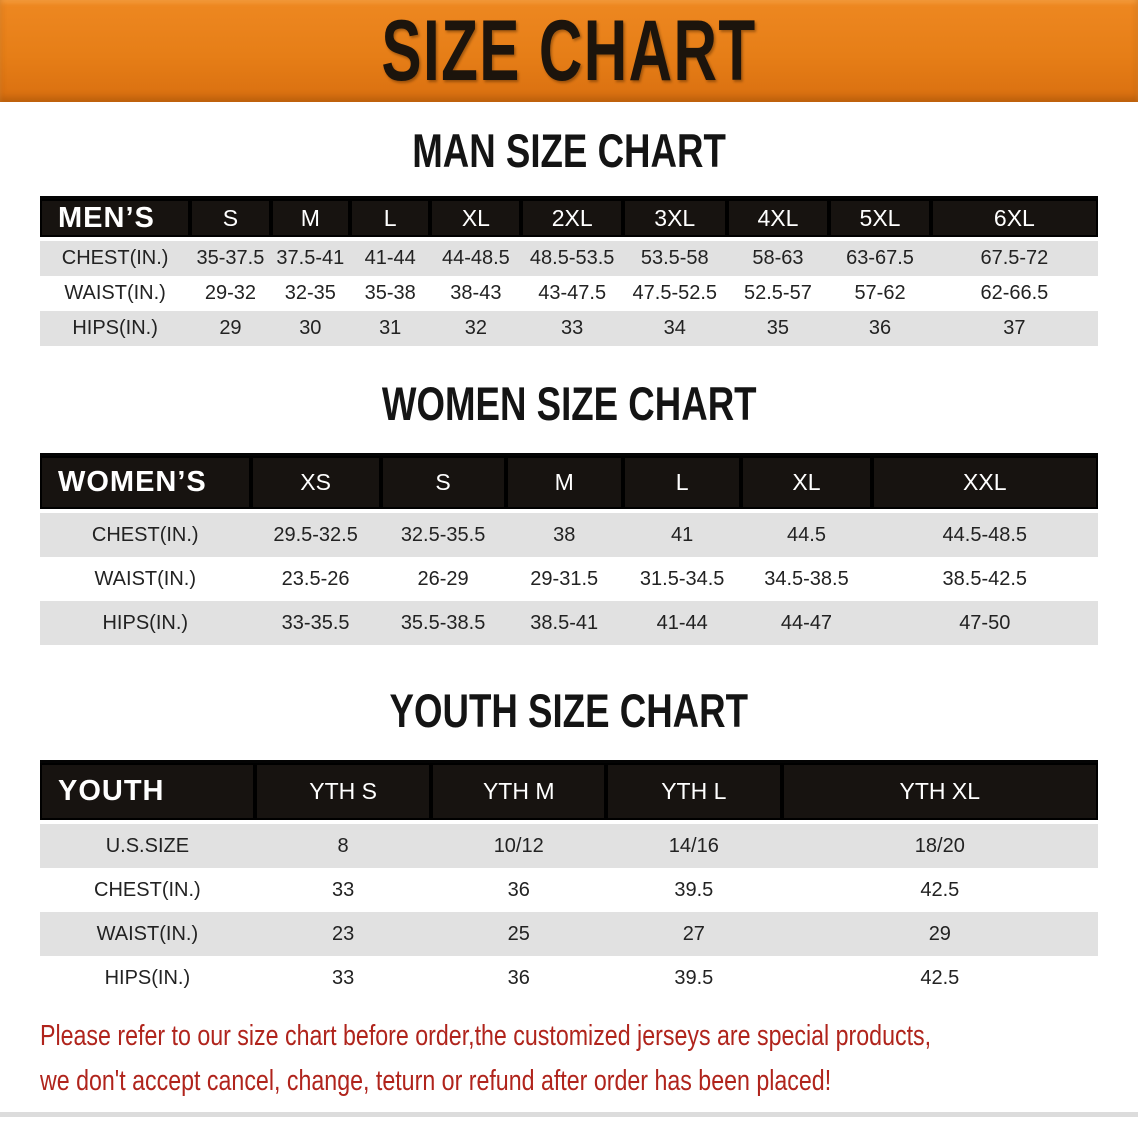 The image size is (1138, 1132). Describe the element at coordinates (569, 846) in the screenshot. I see `measurement-row: U.S.SIZE 8 10/12 14/16 18/20` at that location.